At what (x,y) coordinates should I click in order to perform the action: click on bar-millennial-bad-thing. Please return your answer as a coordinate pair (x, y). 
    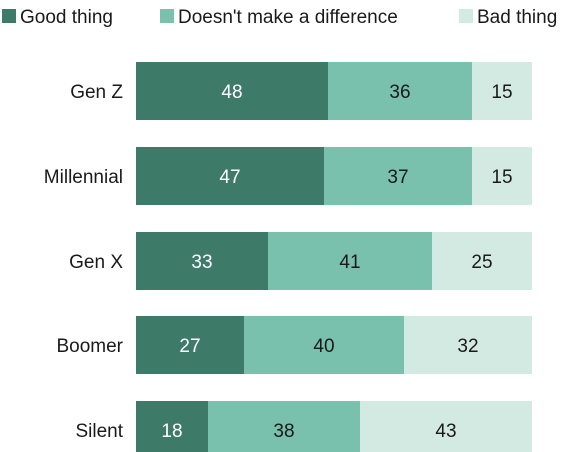
    Looking at the image, I should click on (502, 176).